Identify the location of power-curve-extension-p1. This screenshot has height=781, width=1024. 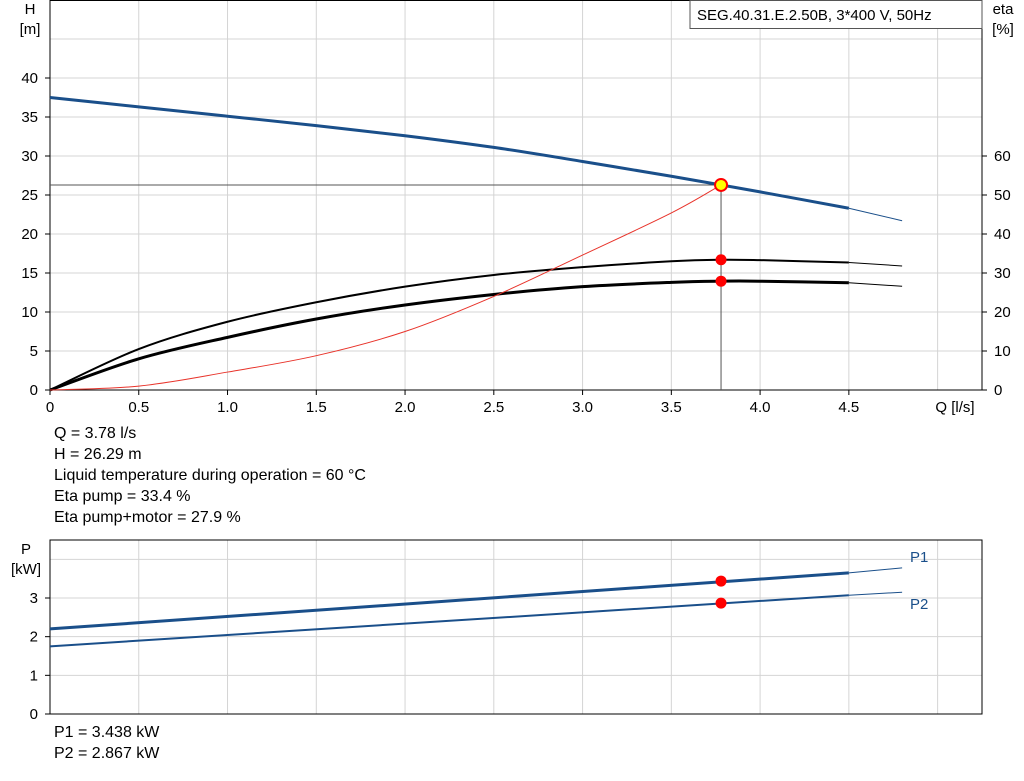
(875, 570).